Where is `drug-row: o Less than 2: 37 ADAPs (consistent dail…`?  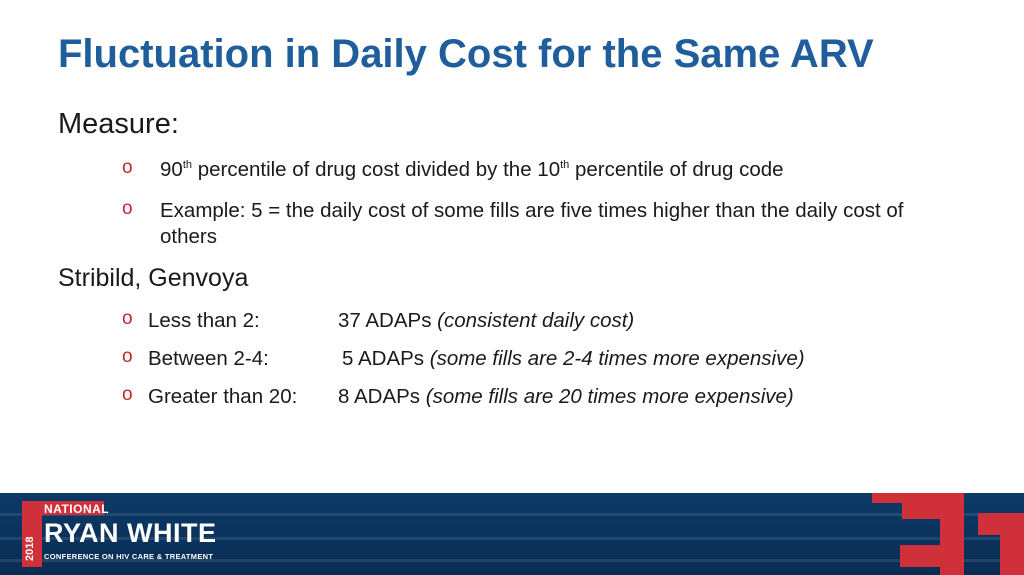
drug-row: o Less than 2: 37 ADAPs (consistent dail… is located at coordinates (378, 321).